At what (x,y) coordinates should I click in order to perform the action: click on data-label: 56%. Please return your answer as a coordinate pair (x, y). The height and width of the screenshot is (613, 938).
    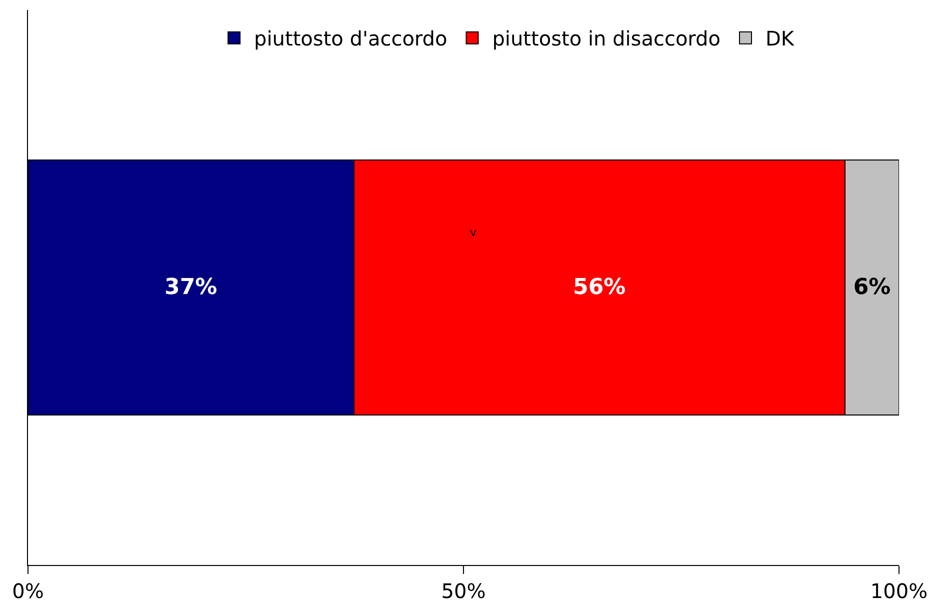
    Looking at the image, I should click on (599, 287).